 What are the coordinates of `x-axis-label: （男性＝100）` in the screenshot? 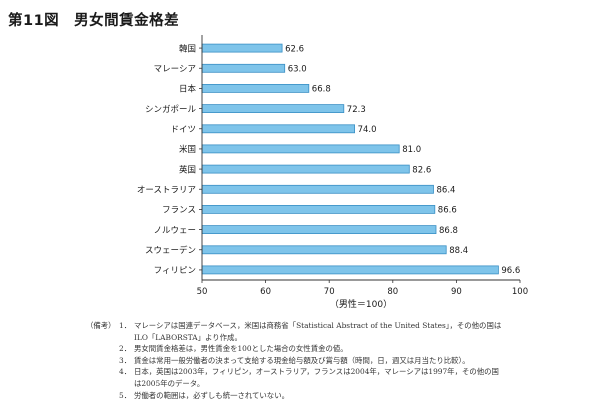 It's located at (361, 304).